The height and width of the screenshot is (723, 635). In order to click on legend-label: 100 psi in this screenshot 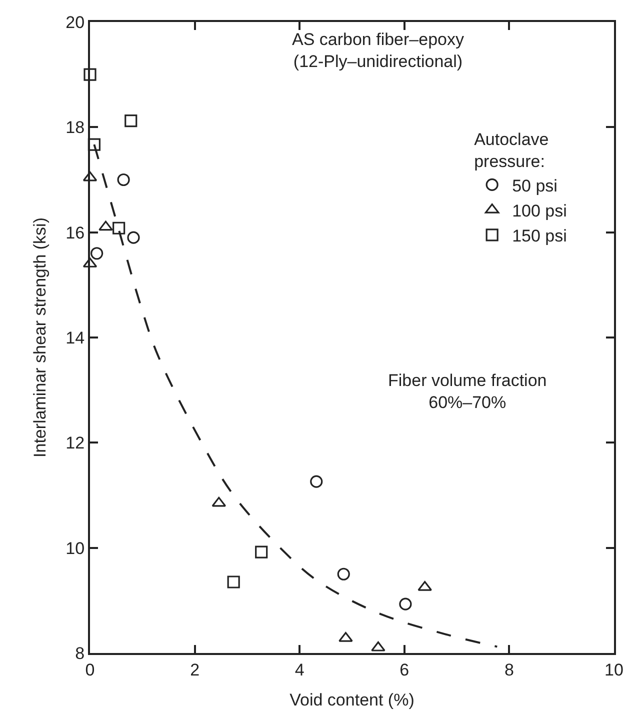, I will do `click(539, 210)`.